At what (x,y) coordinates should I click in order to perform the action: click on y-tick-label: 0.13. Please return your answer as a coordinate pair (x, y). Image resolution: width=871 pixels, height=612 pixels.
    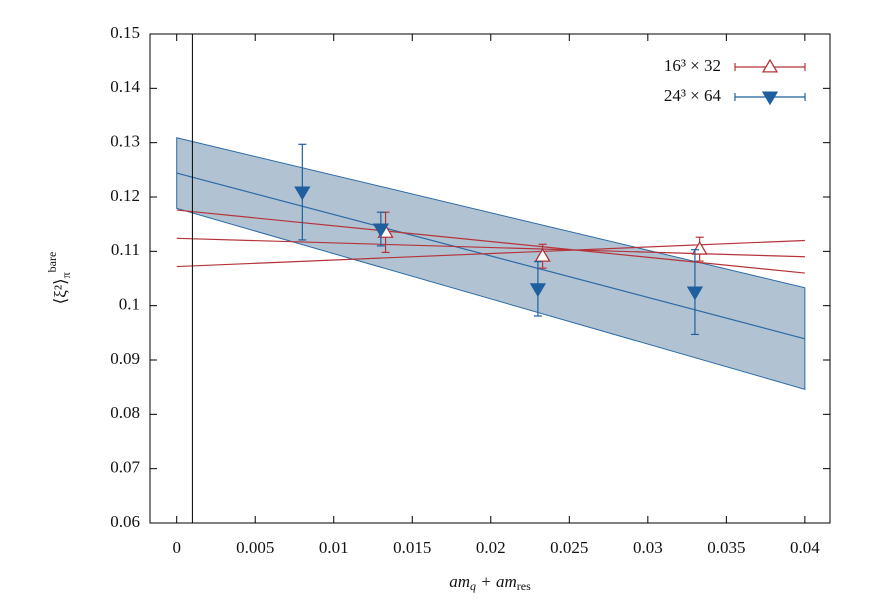
    Looking at the image, I should click on (125, 141).